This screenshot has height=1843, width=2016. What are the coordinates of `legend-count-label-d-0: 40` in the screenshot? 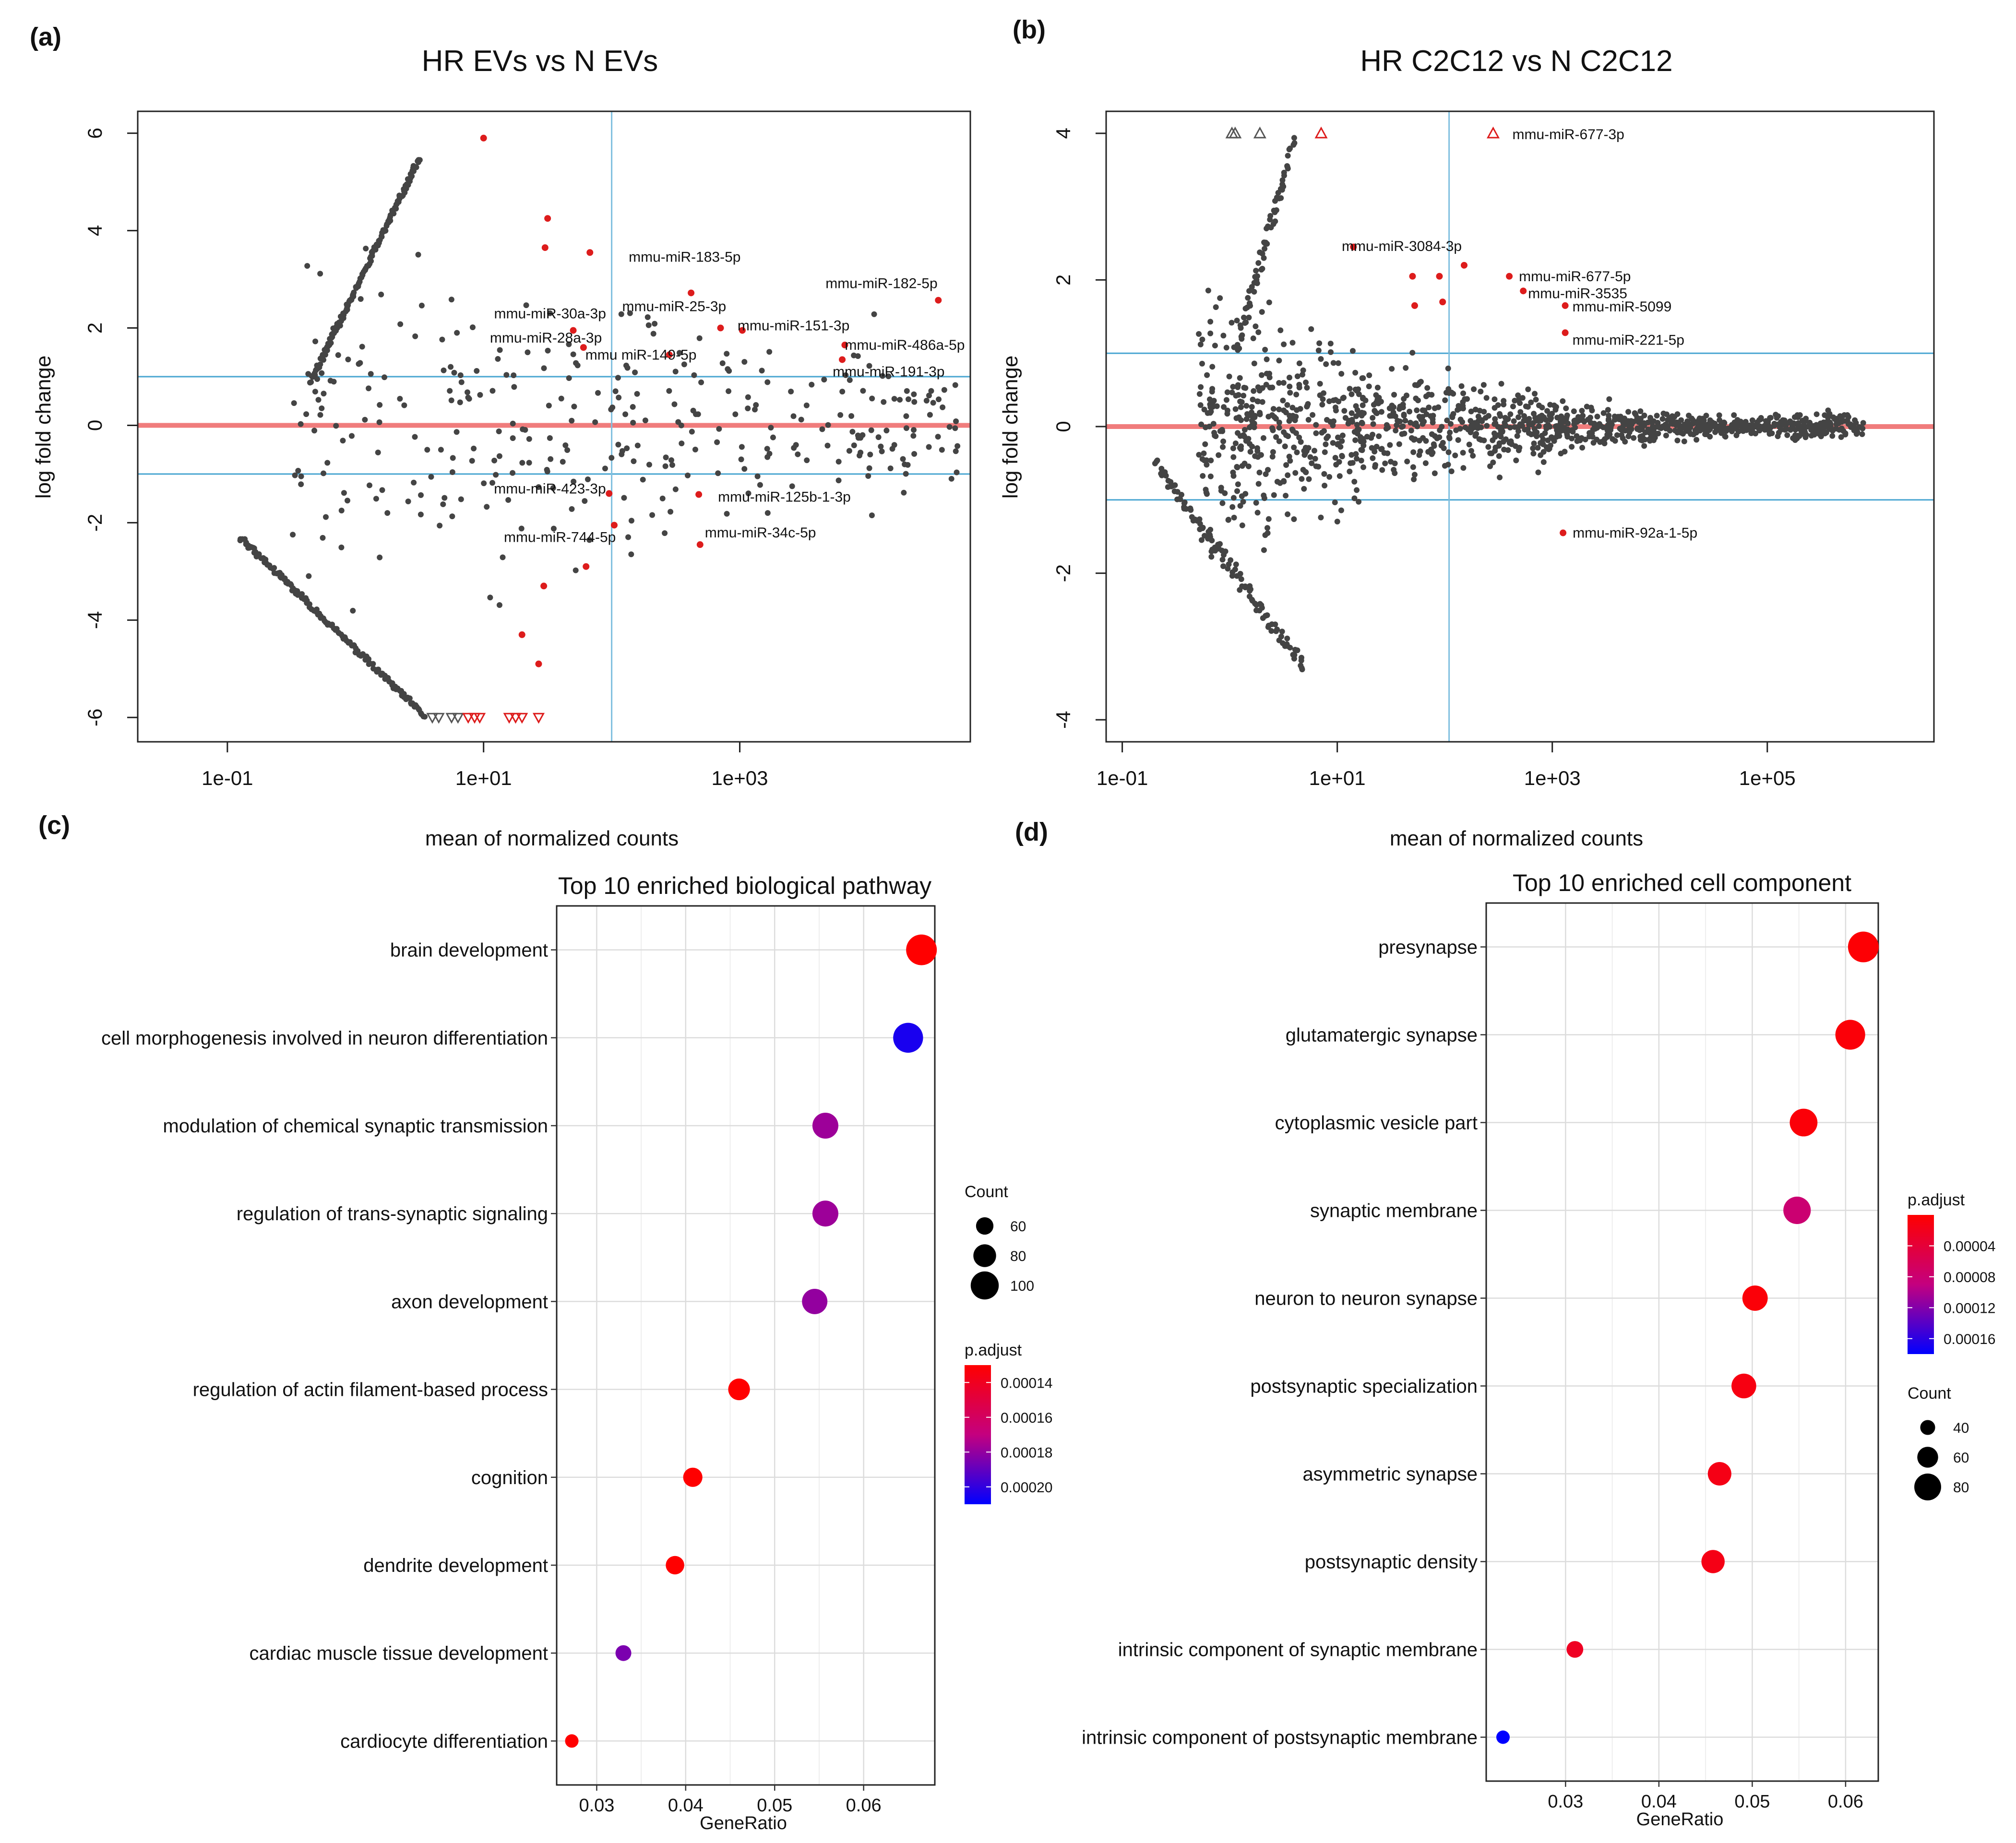 It's located at (1961, 1428).